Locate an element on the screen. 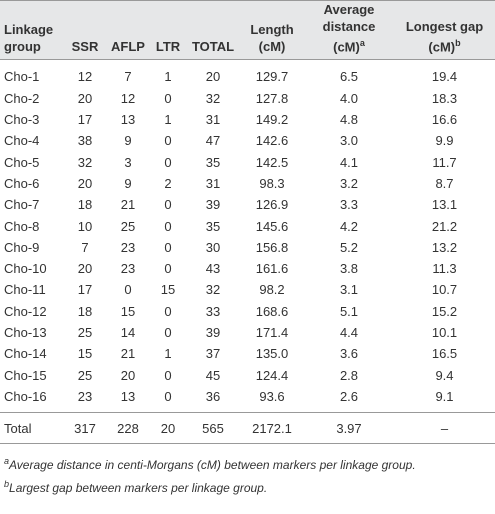  table-cell: 2.6 is located at coordinates (349, 399).